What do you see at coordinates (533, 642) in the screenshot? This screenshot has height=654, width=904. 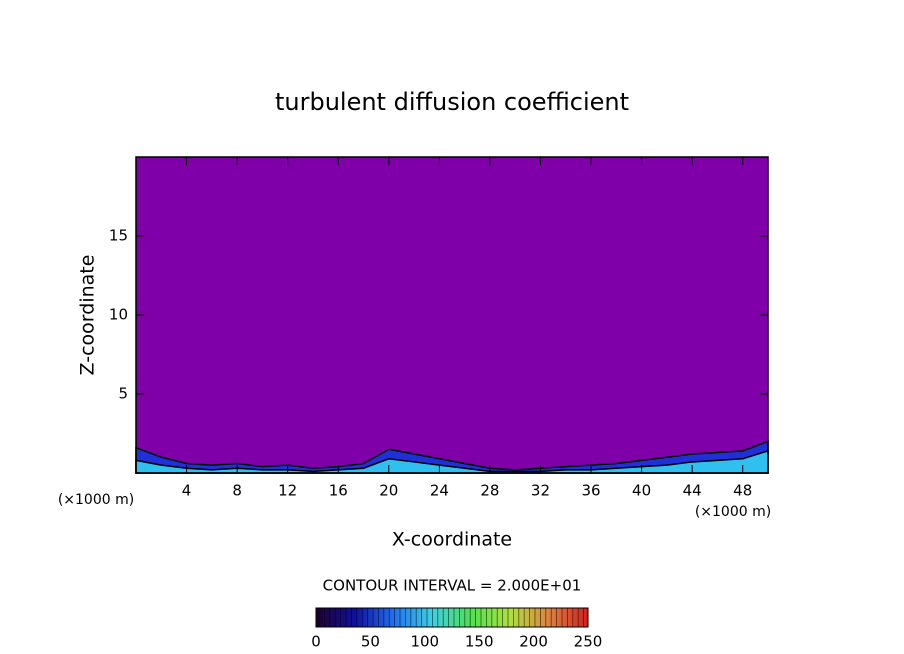 I see `colorbar-tick-label: 200` at bounding box center [533, 642].